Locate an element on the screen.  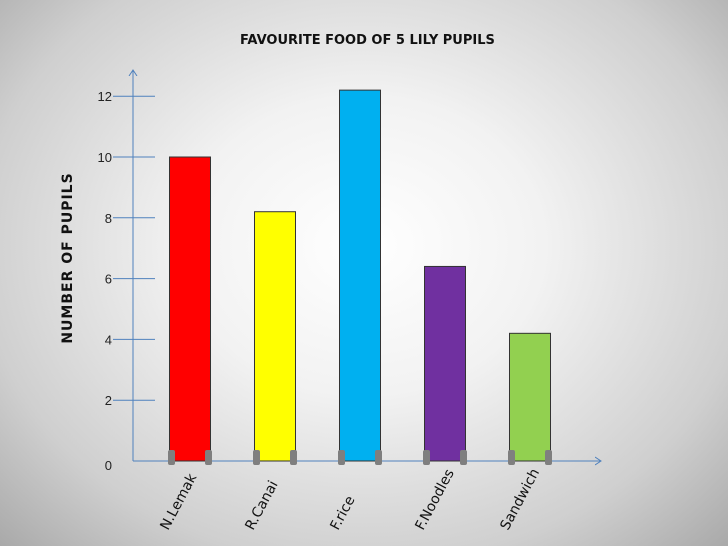
y-tick-label: 6 is located at coordinates (108, 279).